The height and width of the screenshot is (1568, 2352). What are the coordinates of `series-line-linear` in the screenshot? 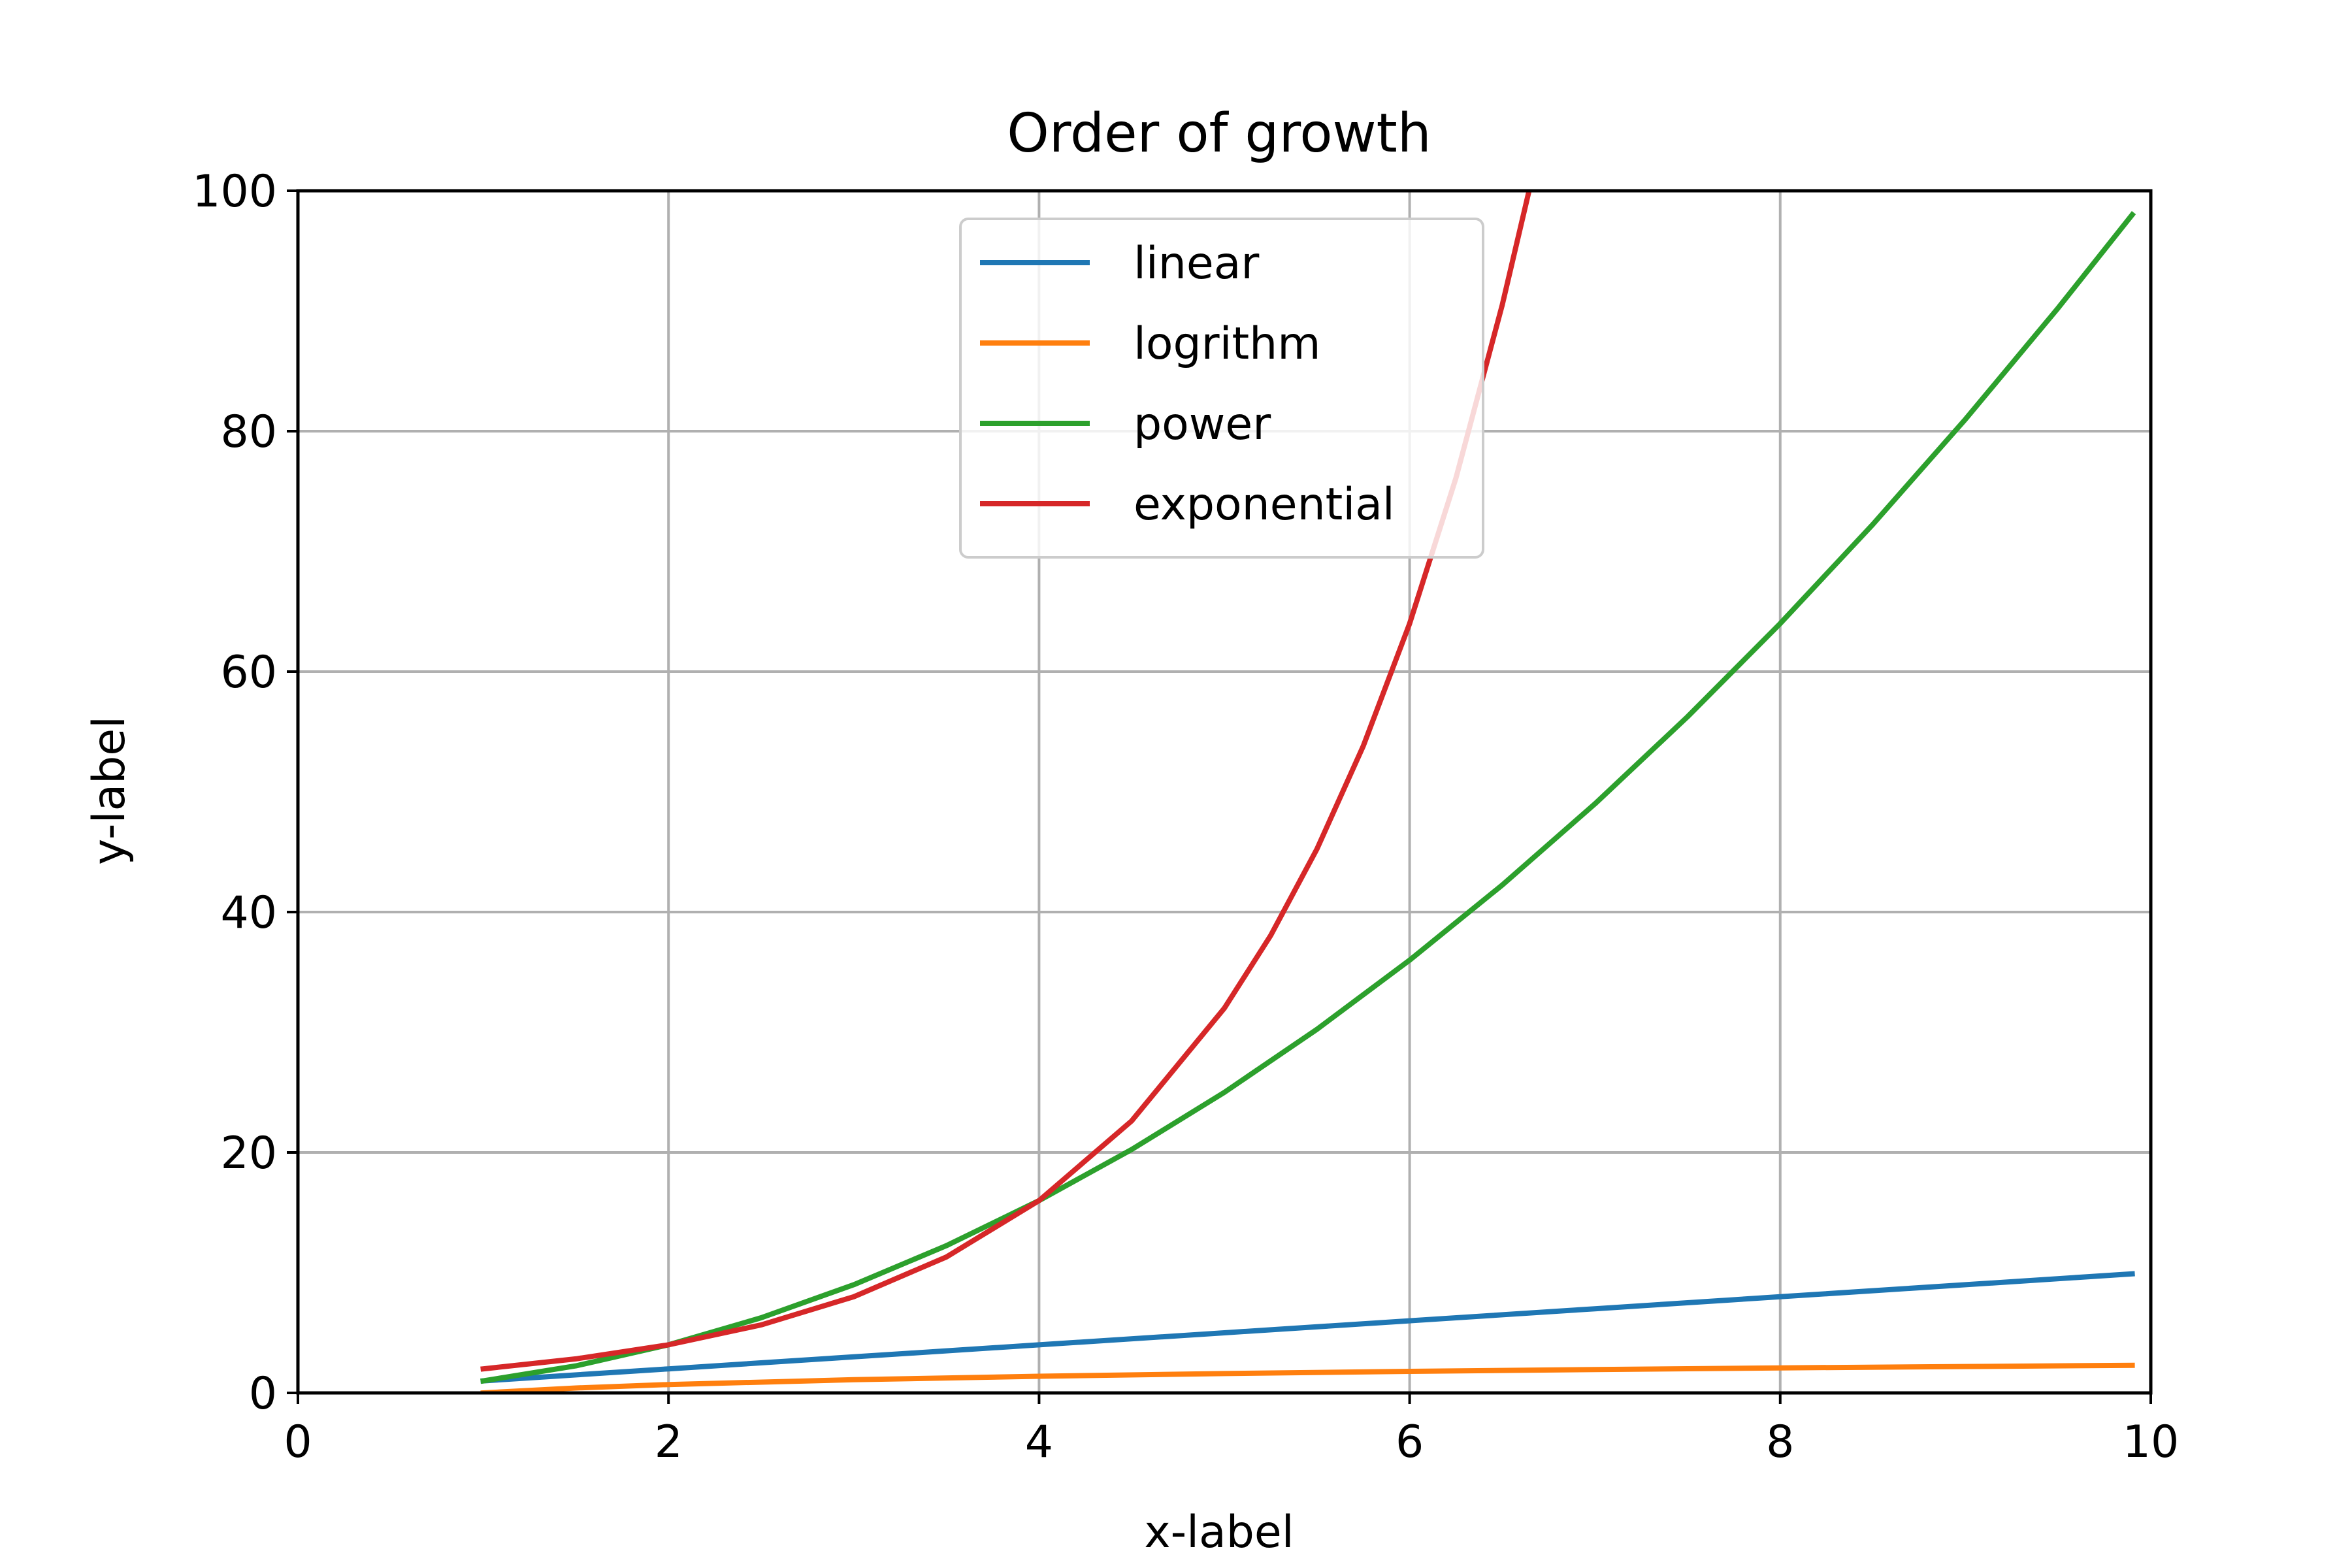 It's located at (1307, 1327).